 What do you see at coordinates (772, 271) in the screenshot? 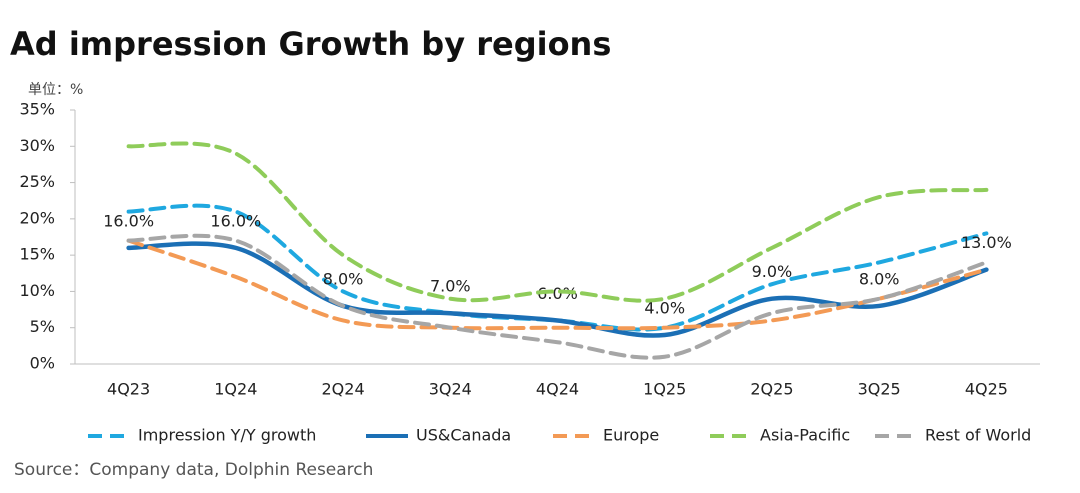
I see `data-label: 9.0%` at bounding box center [772, 271].